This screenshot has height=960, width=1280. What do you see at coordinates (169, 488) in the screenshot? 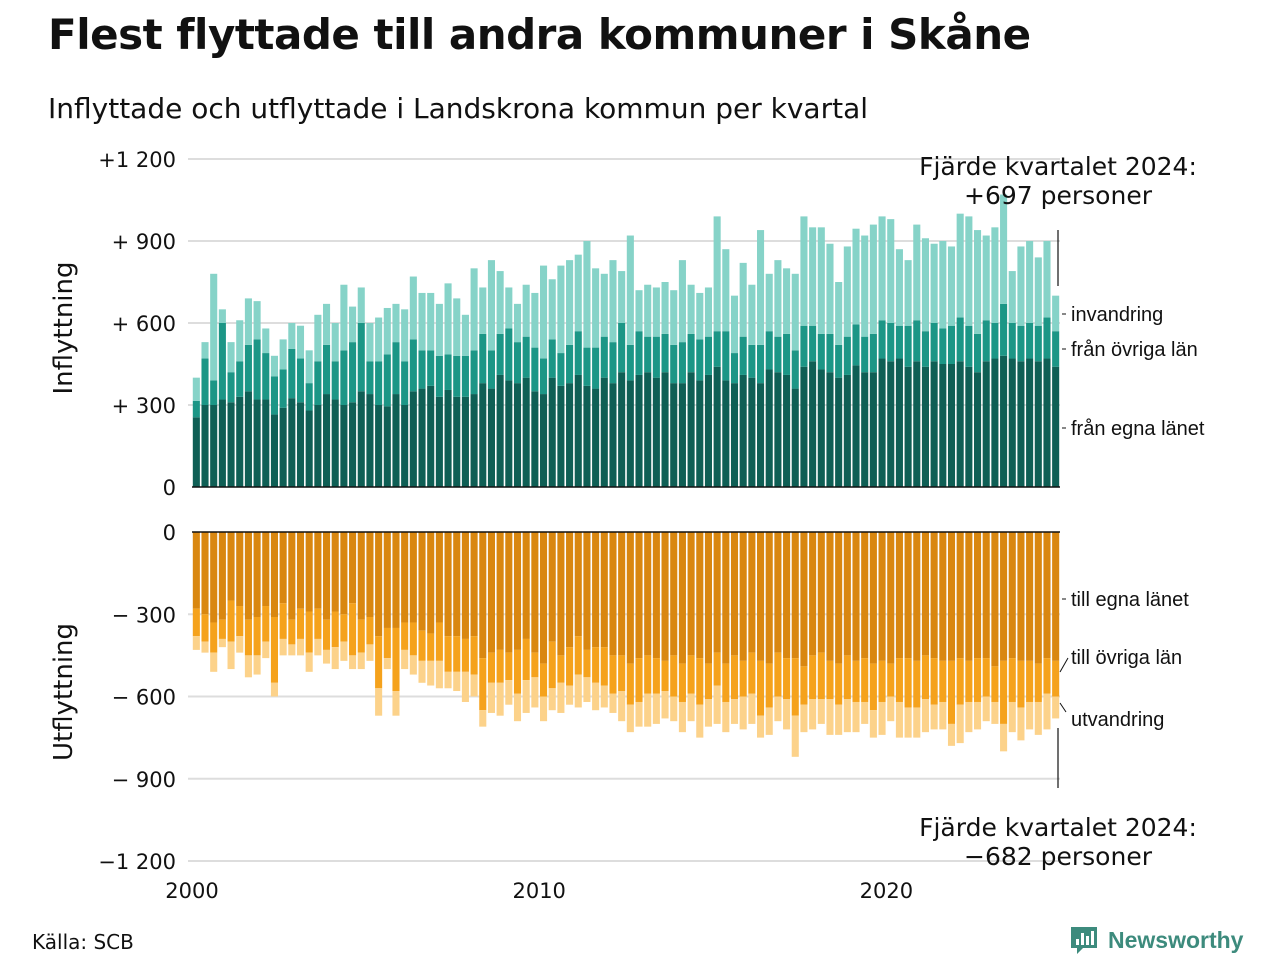
I see `ytick-label-in: 0` at bounding box center [169, 488].